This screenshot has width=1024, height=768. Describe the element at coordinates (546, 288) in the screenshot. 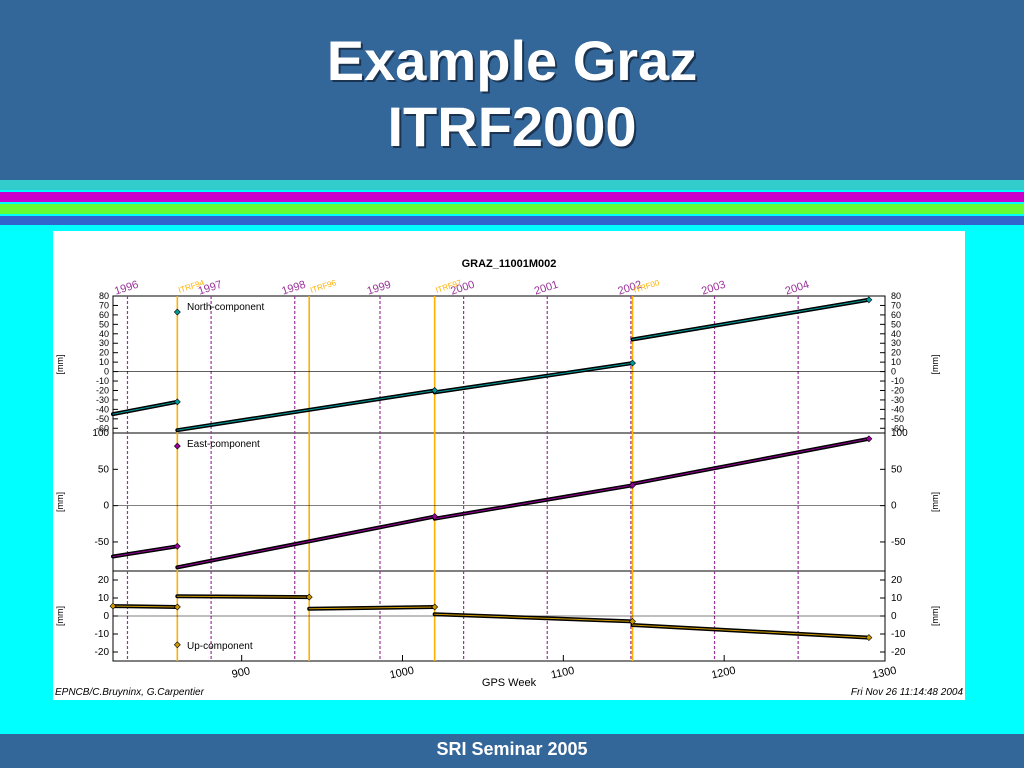

I see `year-label: 2001` at that location.